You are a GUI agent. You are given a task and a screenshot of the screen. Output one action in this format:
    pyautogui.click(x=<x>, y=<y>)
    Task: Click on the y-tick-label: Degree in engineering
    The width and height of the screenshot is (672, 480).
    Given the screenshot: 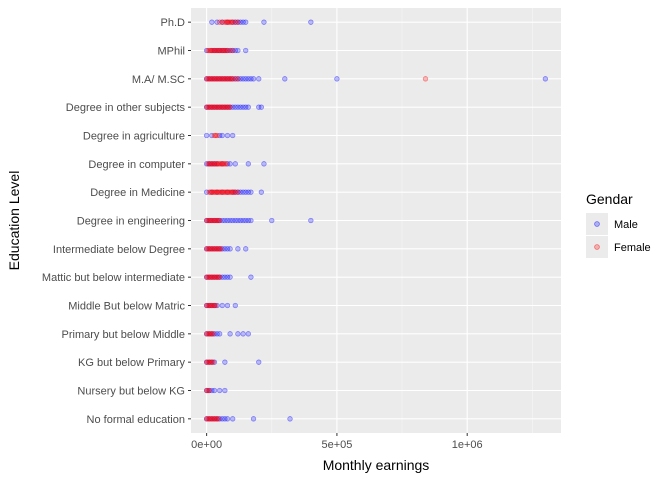 What is the action you would take?
    pyautogui.click(x=131, y=222)
    